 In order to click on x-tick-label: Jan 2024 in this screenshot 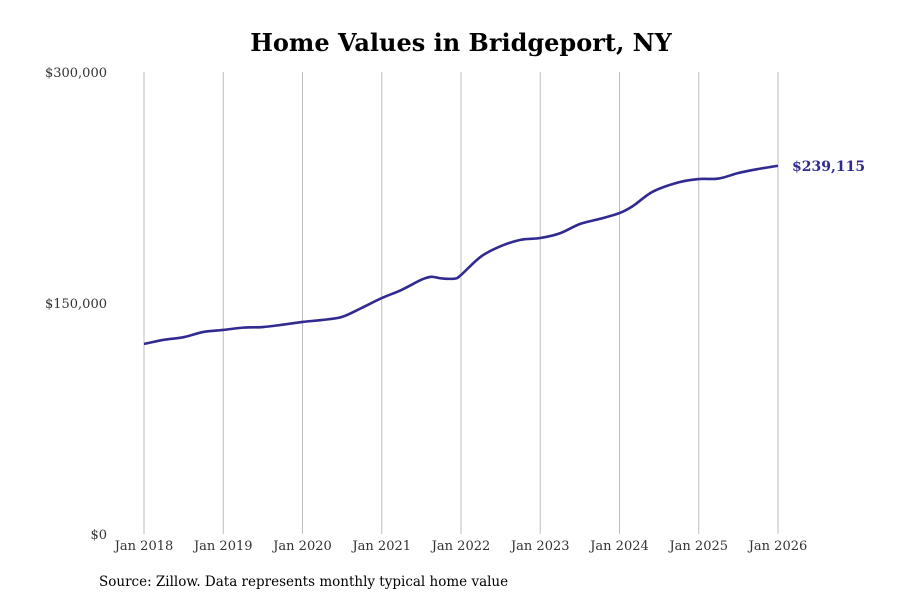, I will do `click(618, 546)`.